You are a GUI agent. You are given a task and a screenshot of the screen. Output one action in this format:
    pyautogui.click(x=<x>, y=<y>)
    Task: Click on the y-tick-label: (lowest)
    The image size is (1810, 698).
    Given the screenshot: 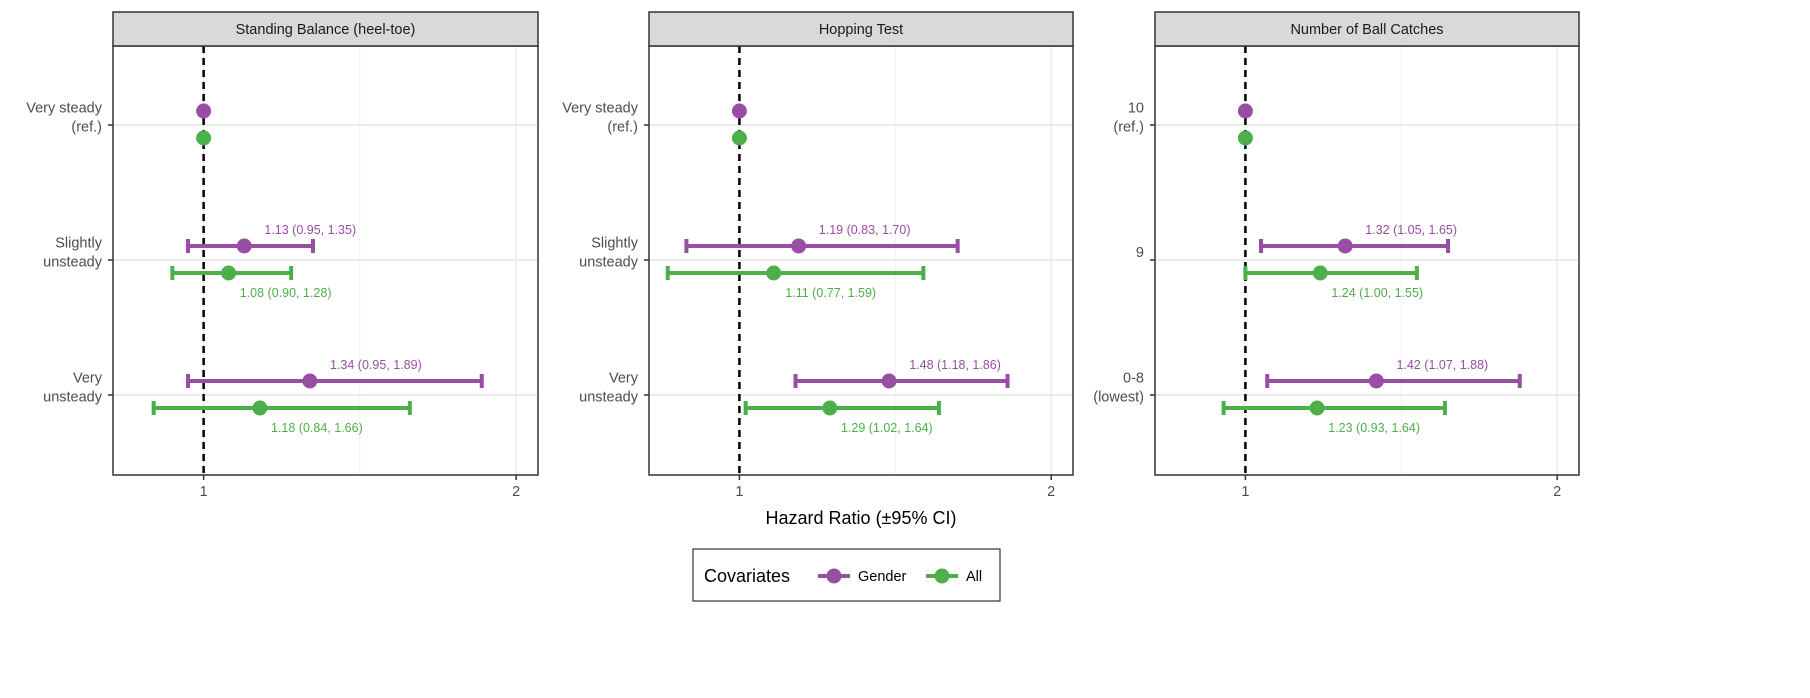 What is the action you would take?
    pyautogui.click(x=1118, y=398)
    